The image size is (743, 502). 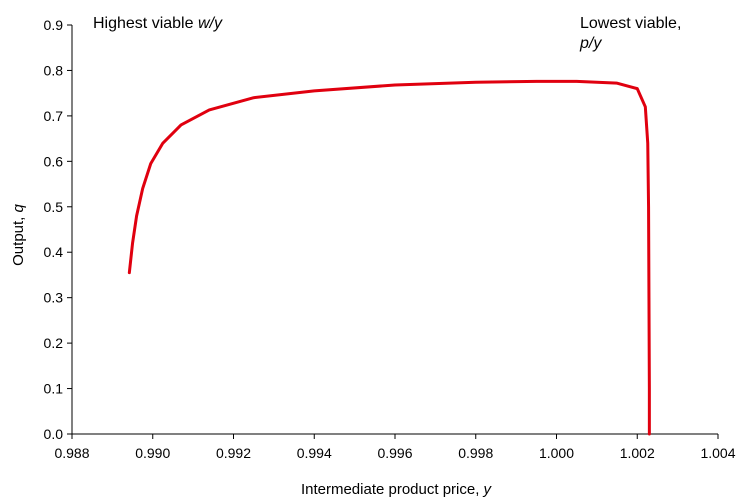 What do you see at coordinates (54, 70) in the screenshot?
I see `y-tick-label: 0.8` at bounding box center [54, 70].